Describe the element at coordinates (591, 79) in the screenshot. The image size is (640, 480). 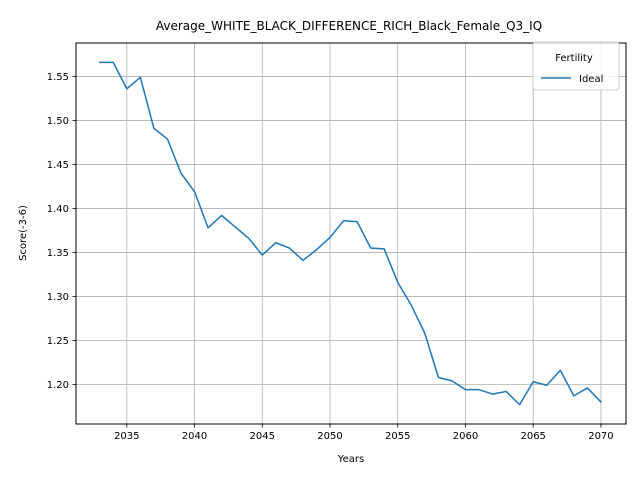
I see `legend-label-ideal: Ideal` at that location.